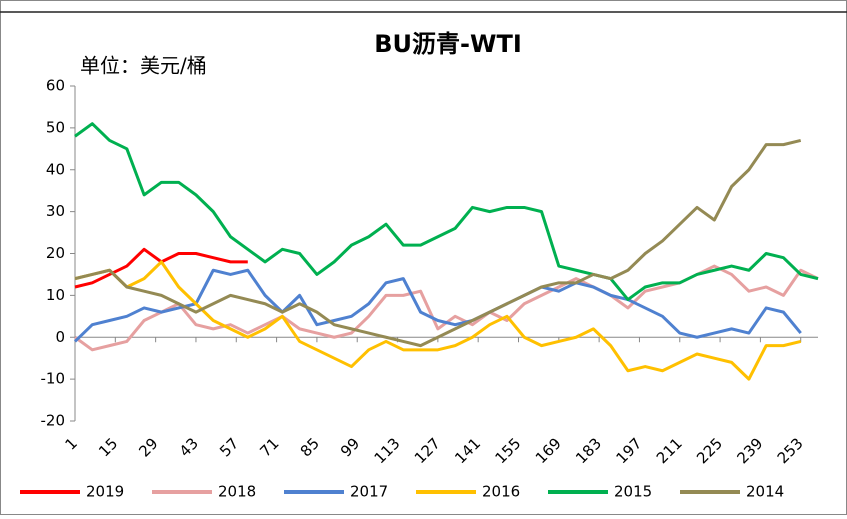  Describe the element at coordinates (55, 86) in the screenshot. I see `y-tick-label: 60` at that location.